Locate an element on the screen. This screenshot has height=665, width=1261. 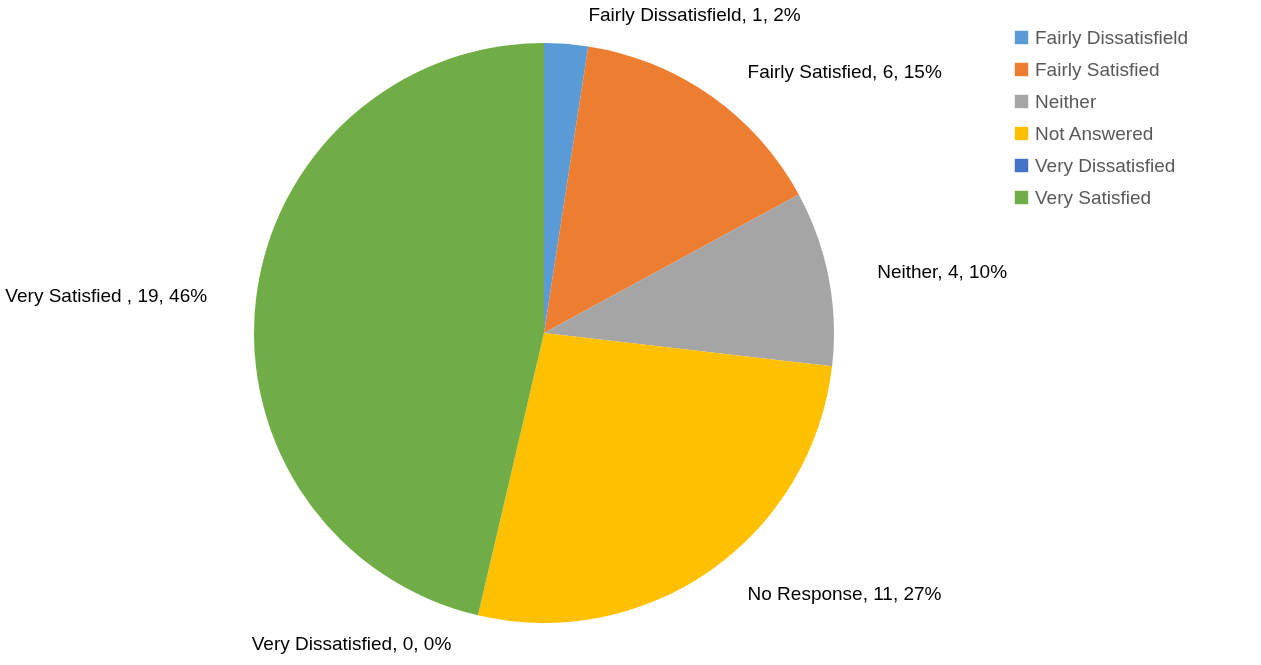
legend-label: Neither is located at coordinates (1066, 101).